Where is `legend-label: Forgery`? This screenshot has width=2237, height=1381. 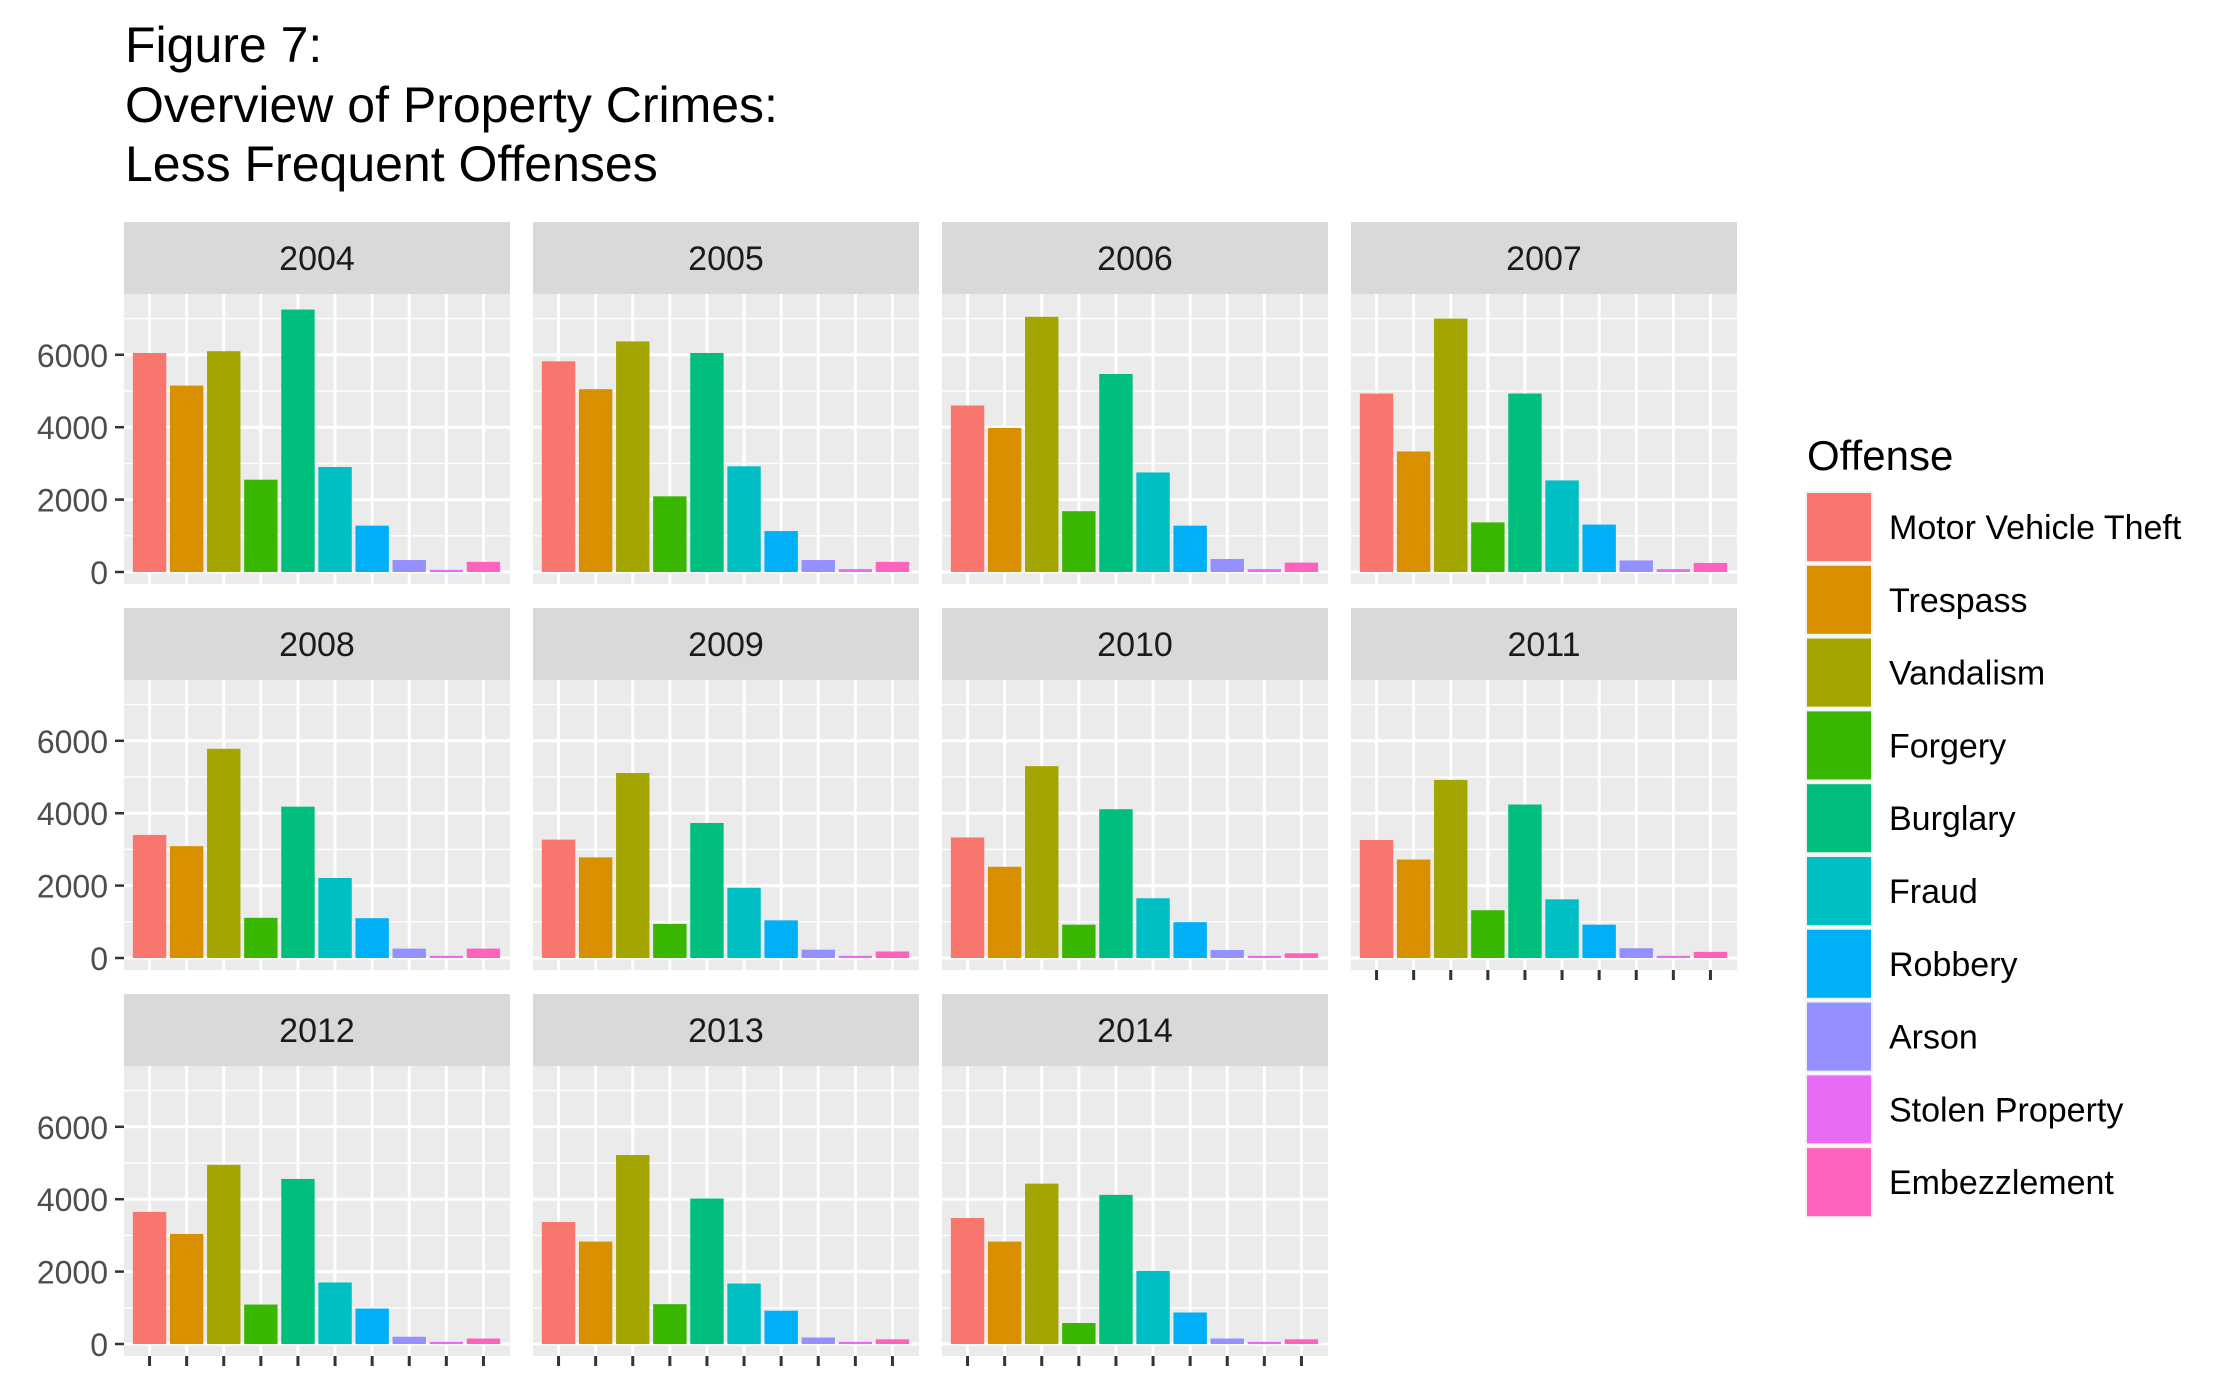 legend-label: Forgery is located at coordinates (1947, 746).